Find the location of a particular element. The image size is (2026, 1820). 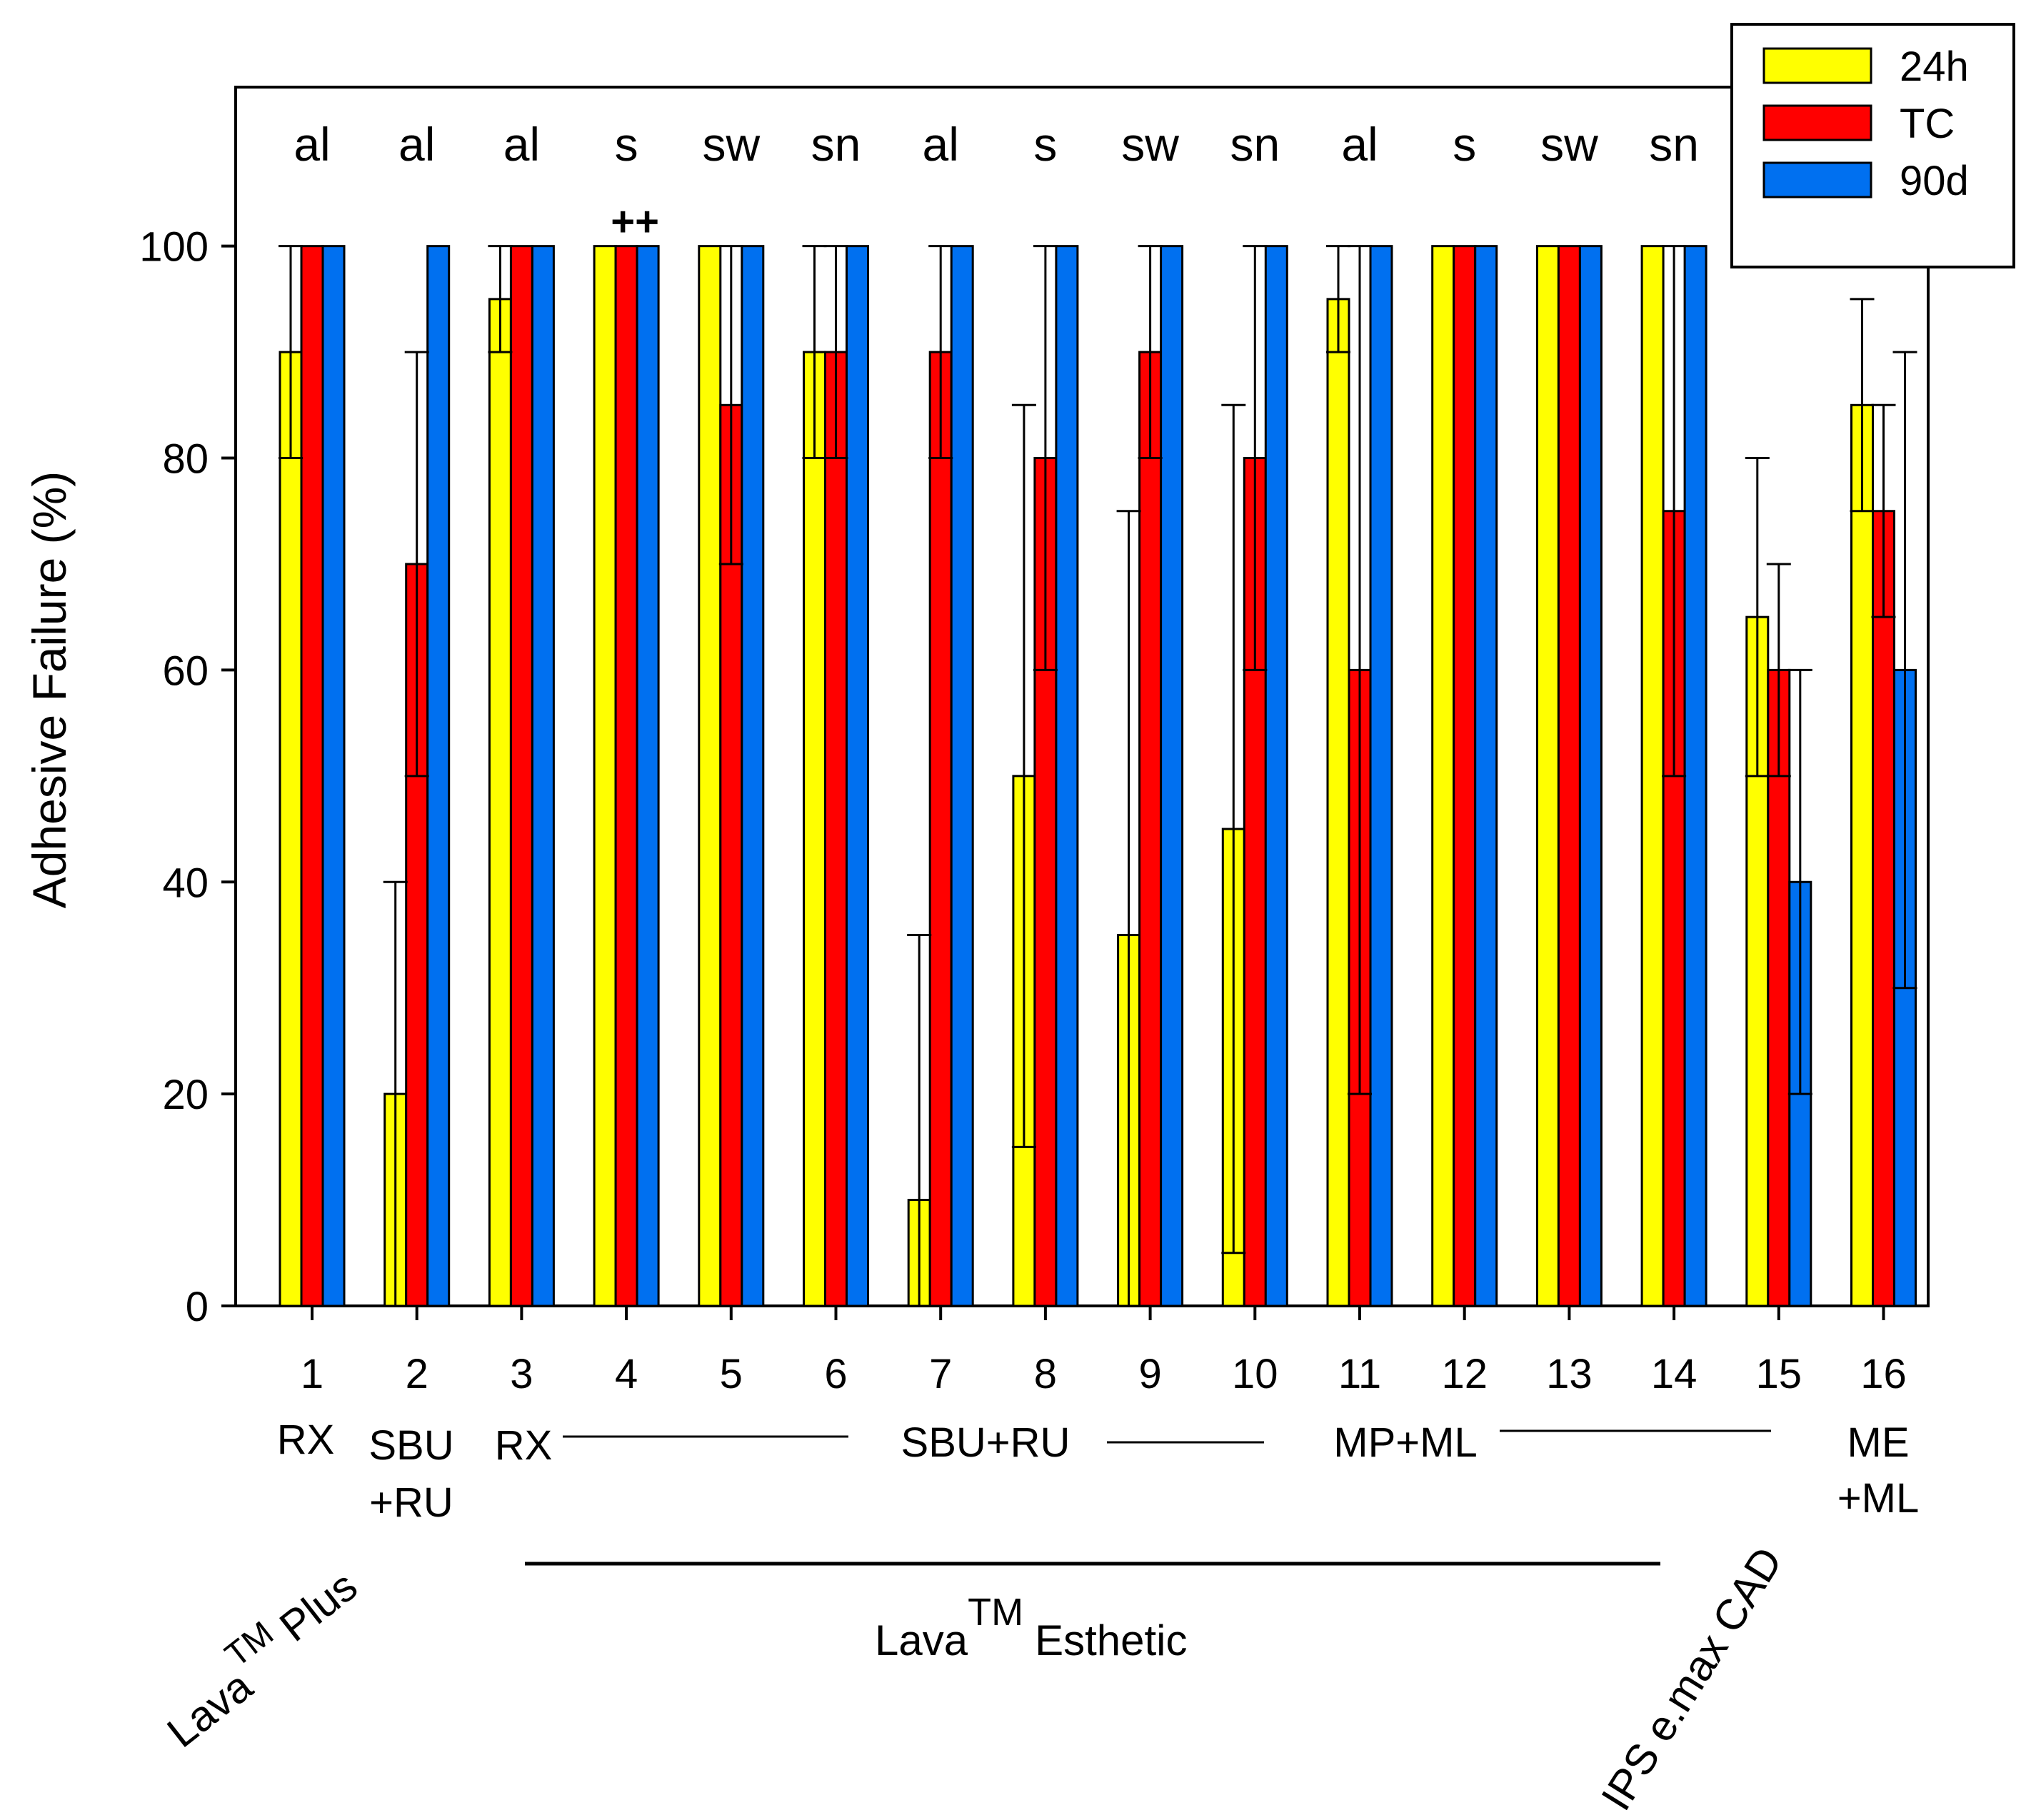

group-label-cat16-line2: +ML is located at coordinates (1878, 1498).